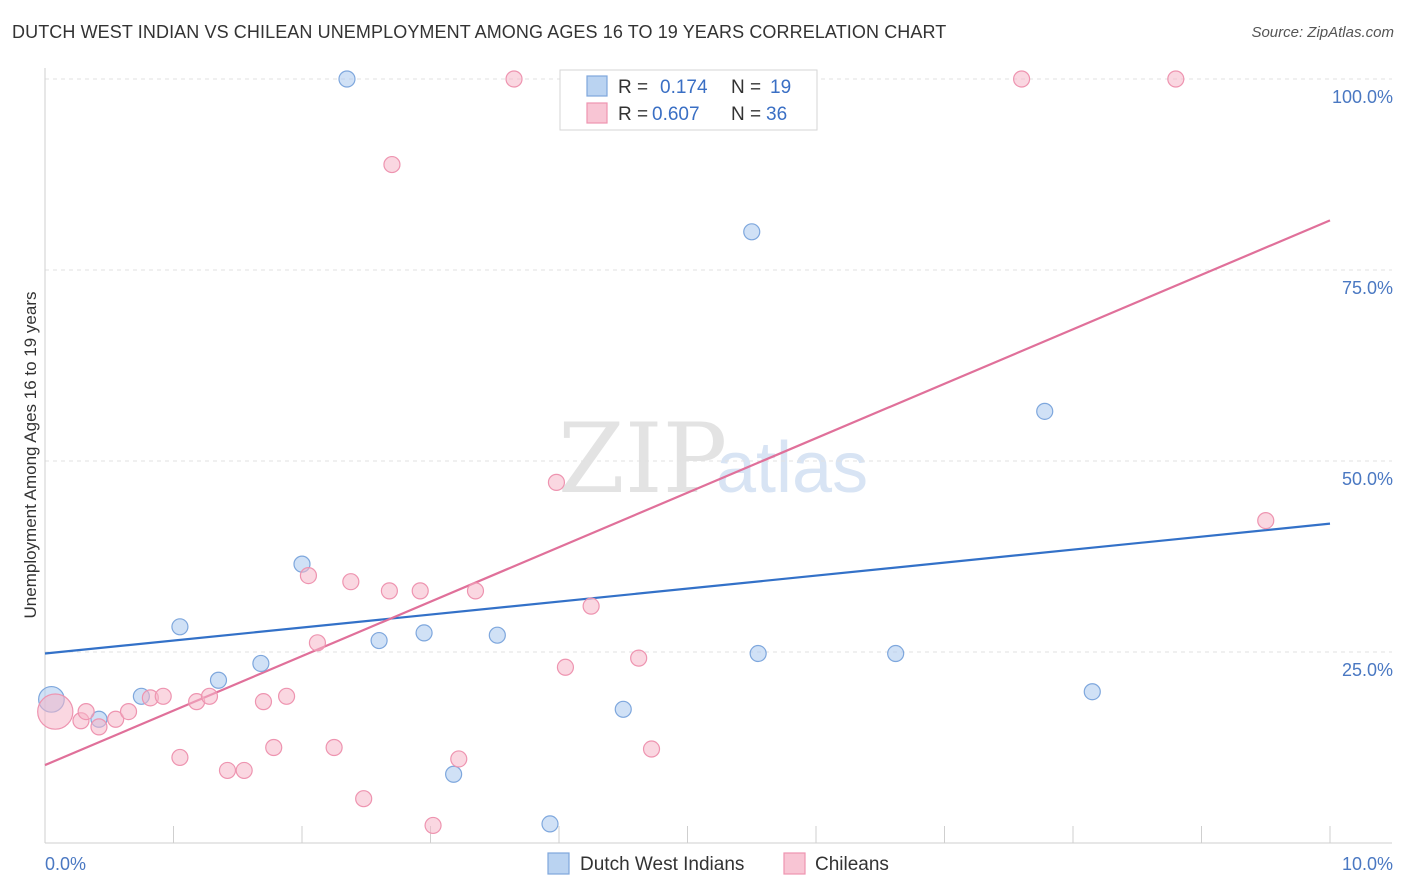 The image size is (1406, 892). Describe the element at coordinates (780, 87) in the screenshot. I see `legend-n-value: 19` at that location.